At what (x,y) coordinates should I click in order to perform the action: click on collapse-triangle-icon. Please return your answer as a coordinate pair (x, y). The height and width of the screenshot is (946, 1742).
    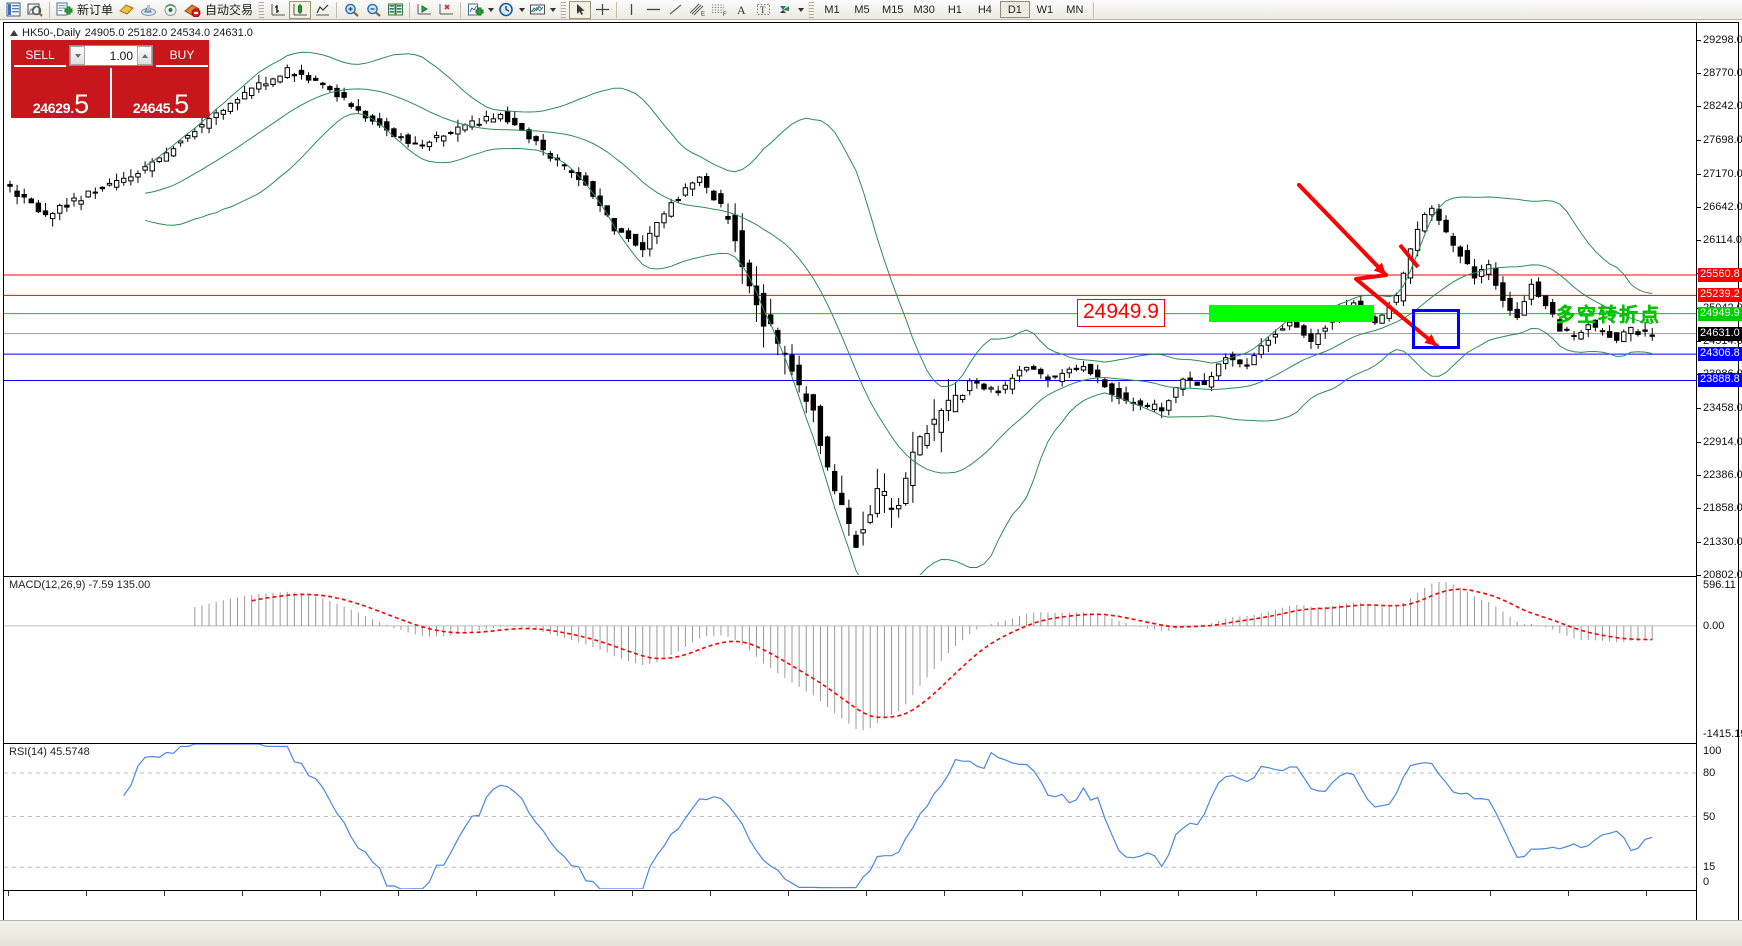
    Looking at the image, I should click on (14, 33).